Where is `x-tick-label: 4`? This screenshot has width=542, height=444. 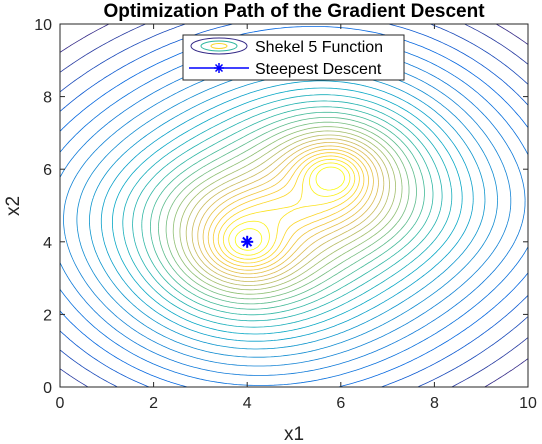 x-tick-label: 4 is located at coordinates (247, 403).